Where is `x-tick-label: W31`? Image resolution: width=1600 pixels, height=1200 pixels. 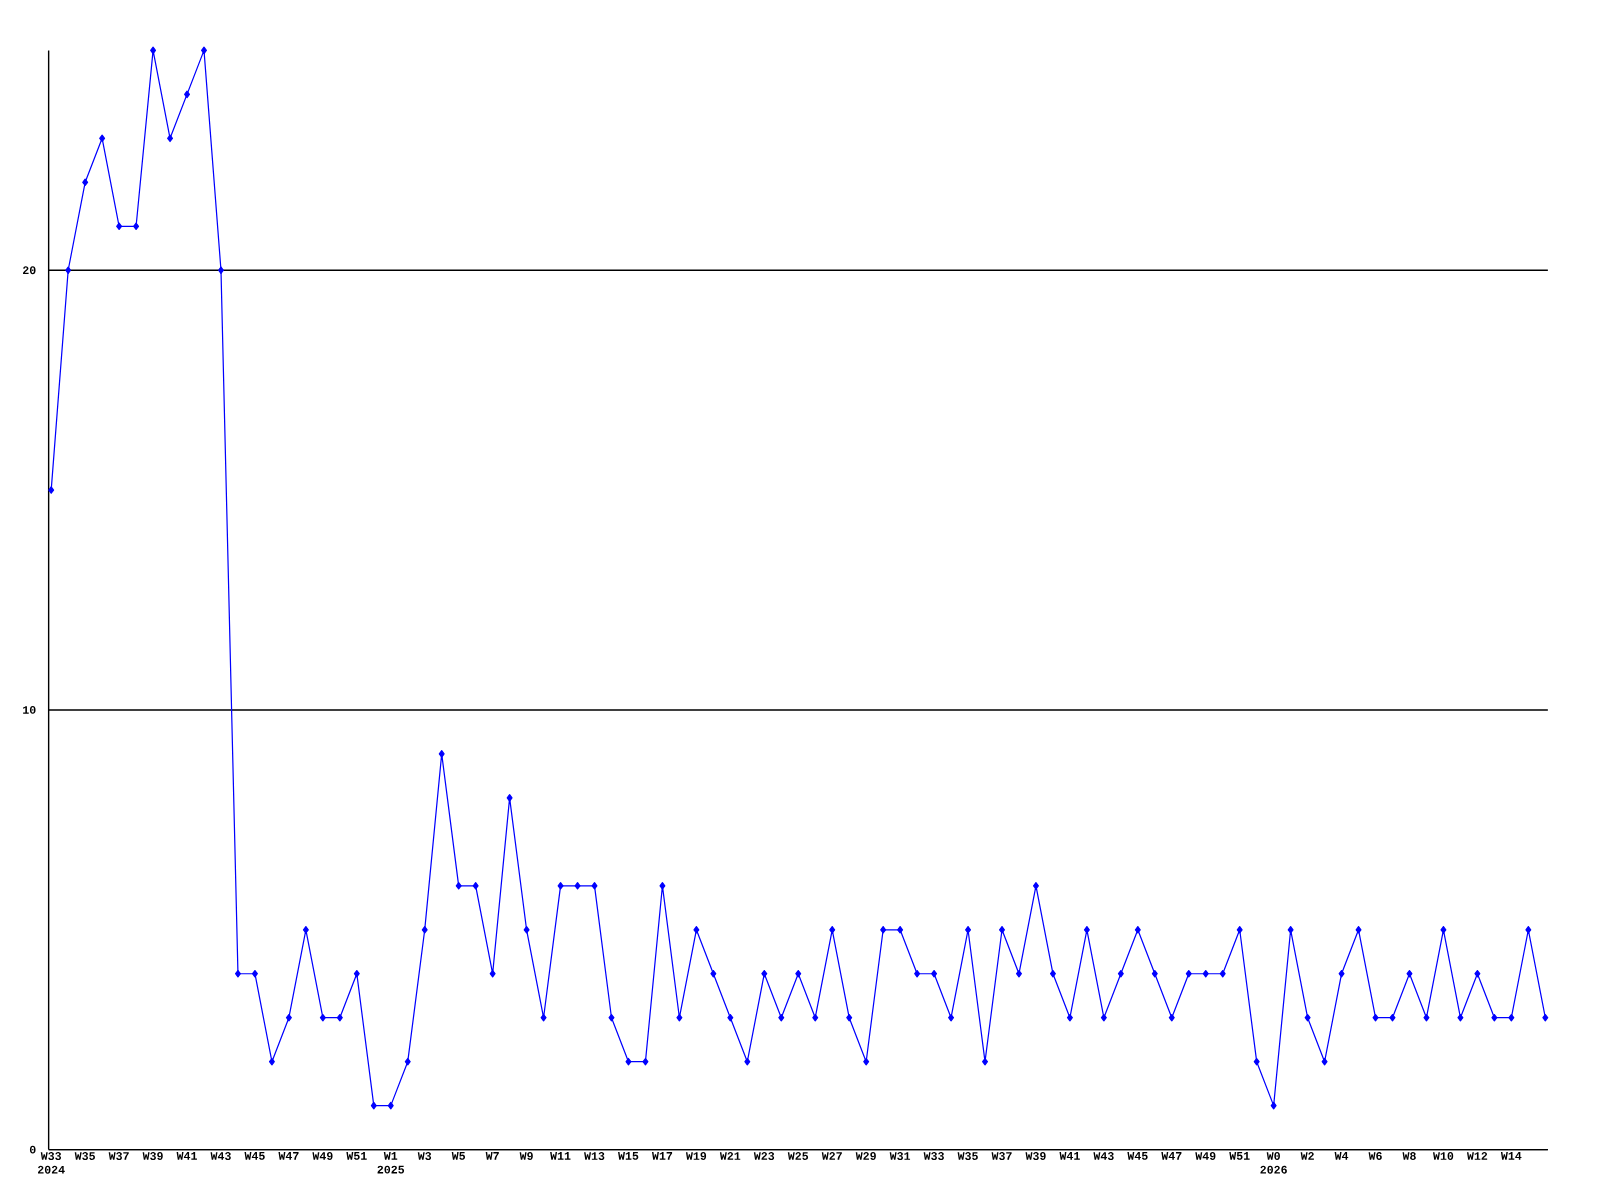
x-tick-label: W31 is located at coordinates (900, 1156).